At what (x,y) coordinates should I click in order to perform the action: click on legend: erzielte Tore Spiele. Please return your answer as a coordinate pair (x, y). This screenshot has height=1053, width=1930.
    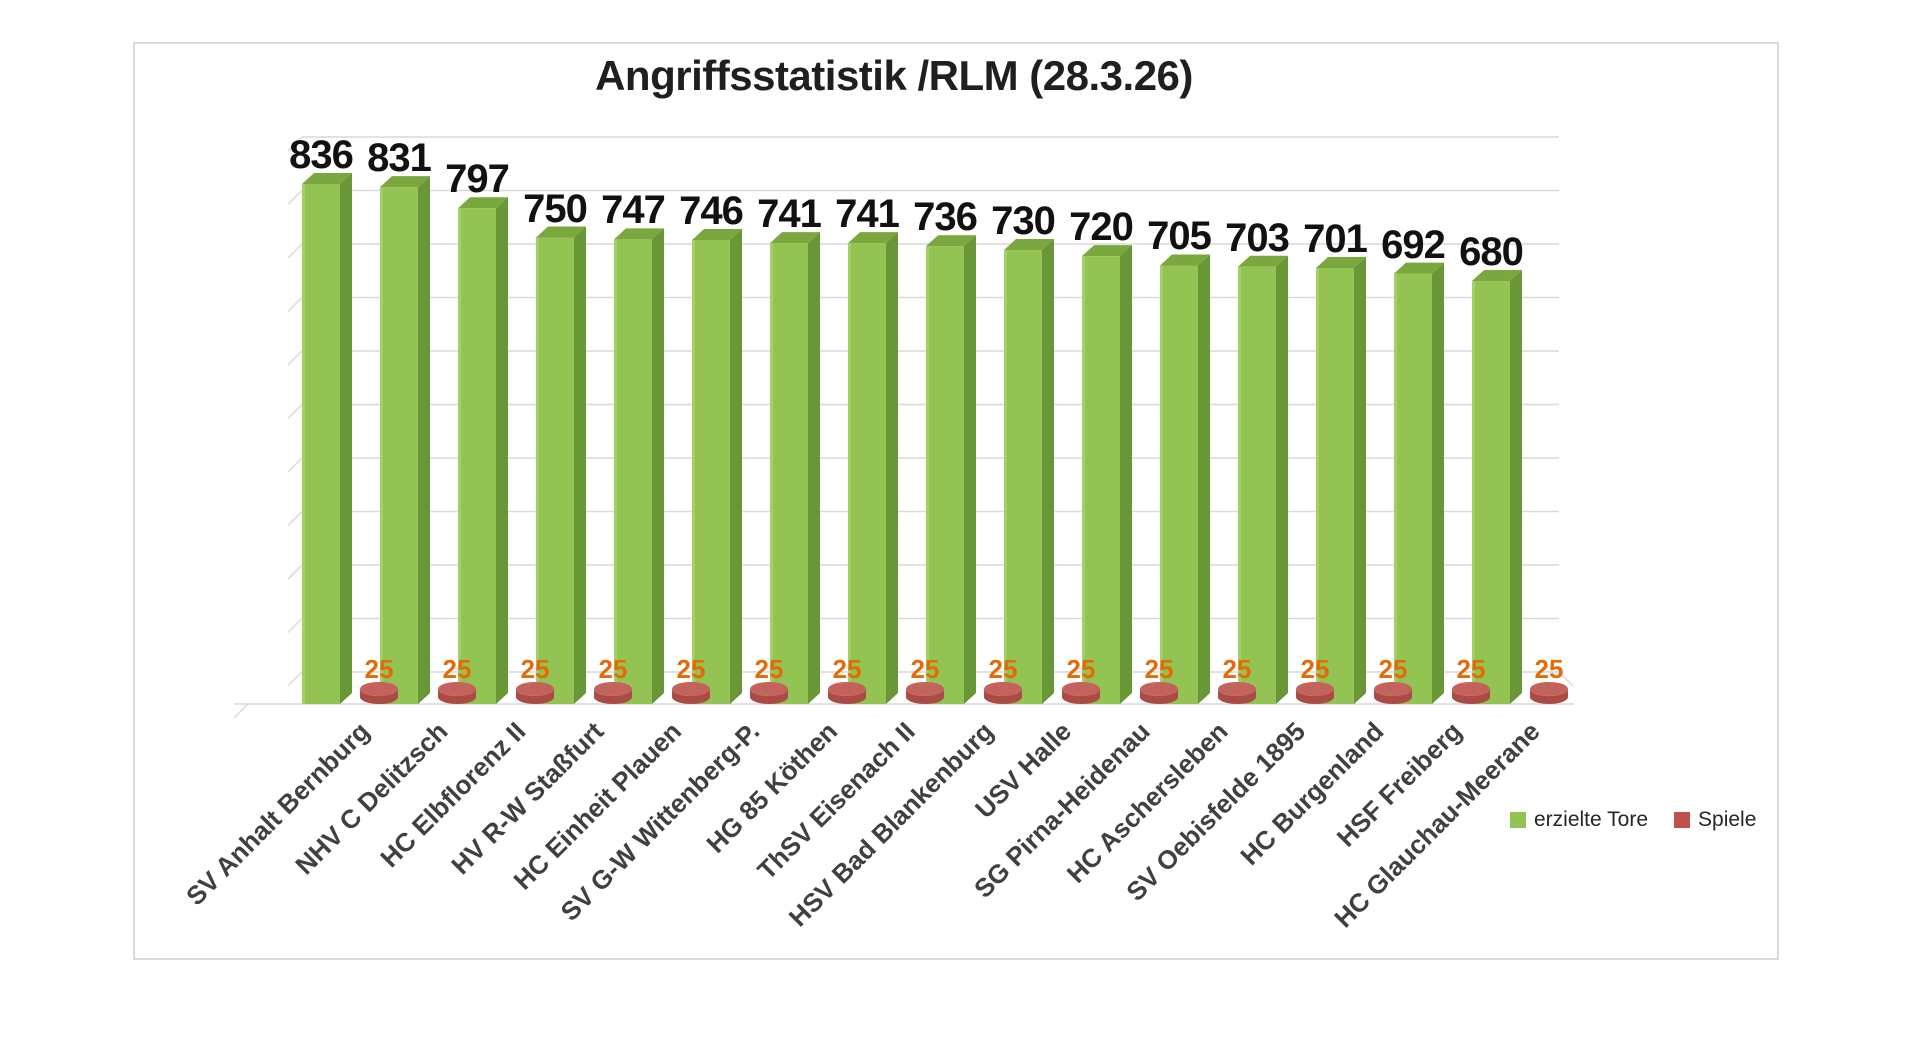
    Looking at the image, I should click on (1633, 820).